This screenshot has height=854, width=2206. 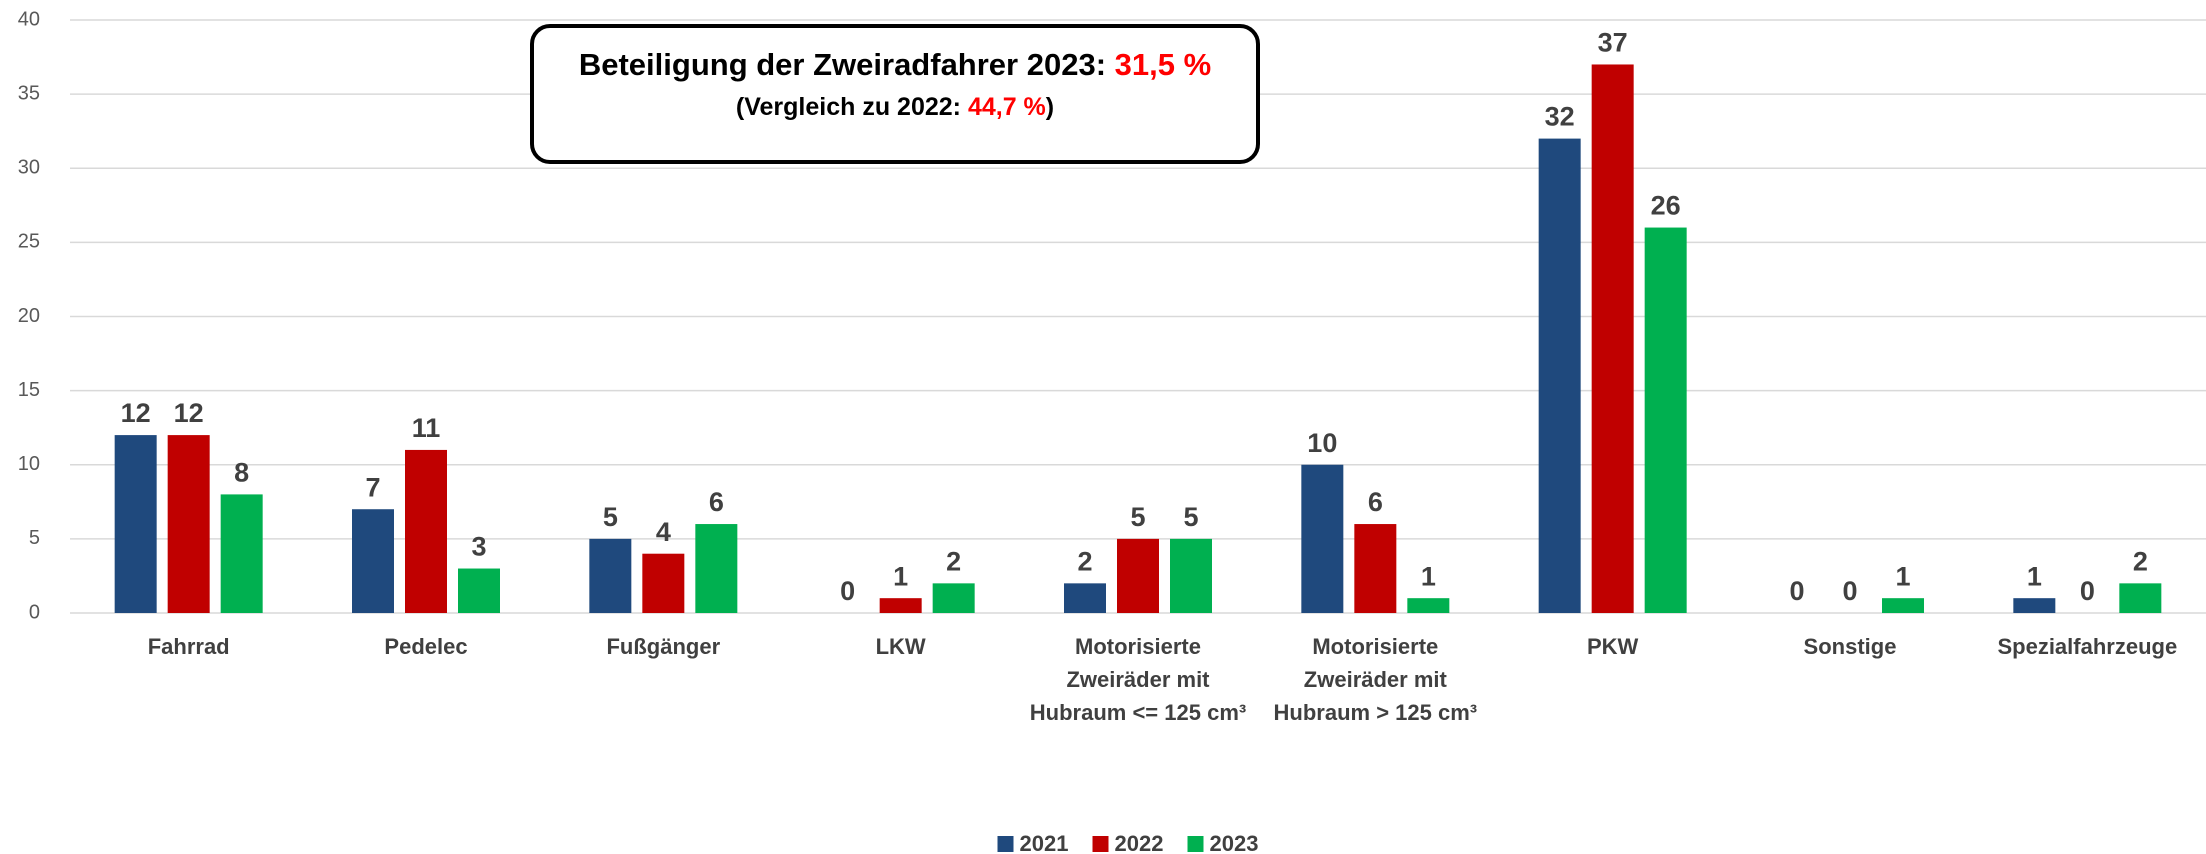 I want to click on annotation-box, so click(x=895, y=94).